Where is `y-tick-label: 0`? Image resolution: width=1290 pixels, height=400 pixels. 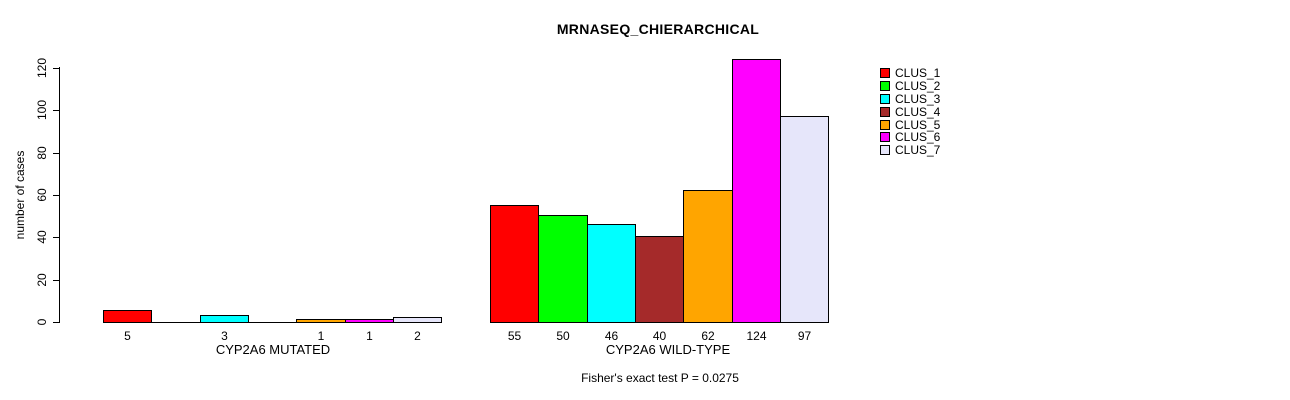
y-tick-label: 0 is located at coordinates (42, 322).